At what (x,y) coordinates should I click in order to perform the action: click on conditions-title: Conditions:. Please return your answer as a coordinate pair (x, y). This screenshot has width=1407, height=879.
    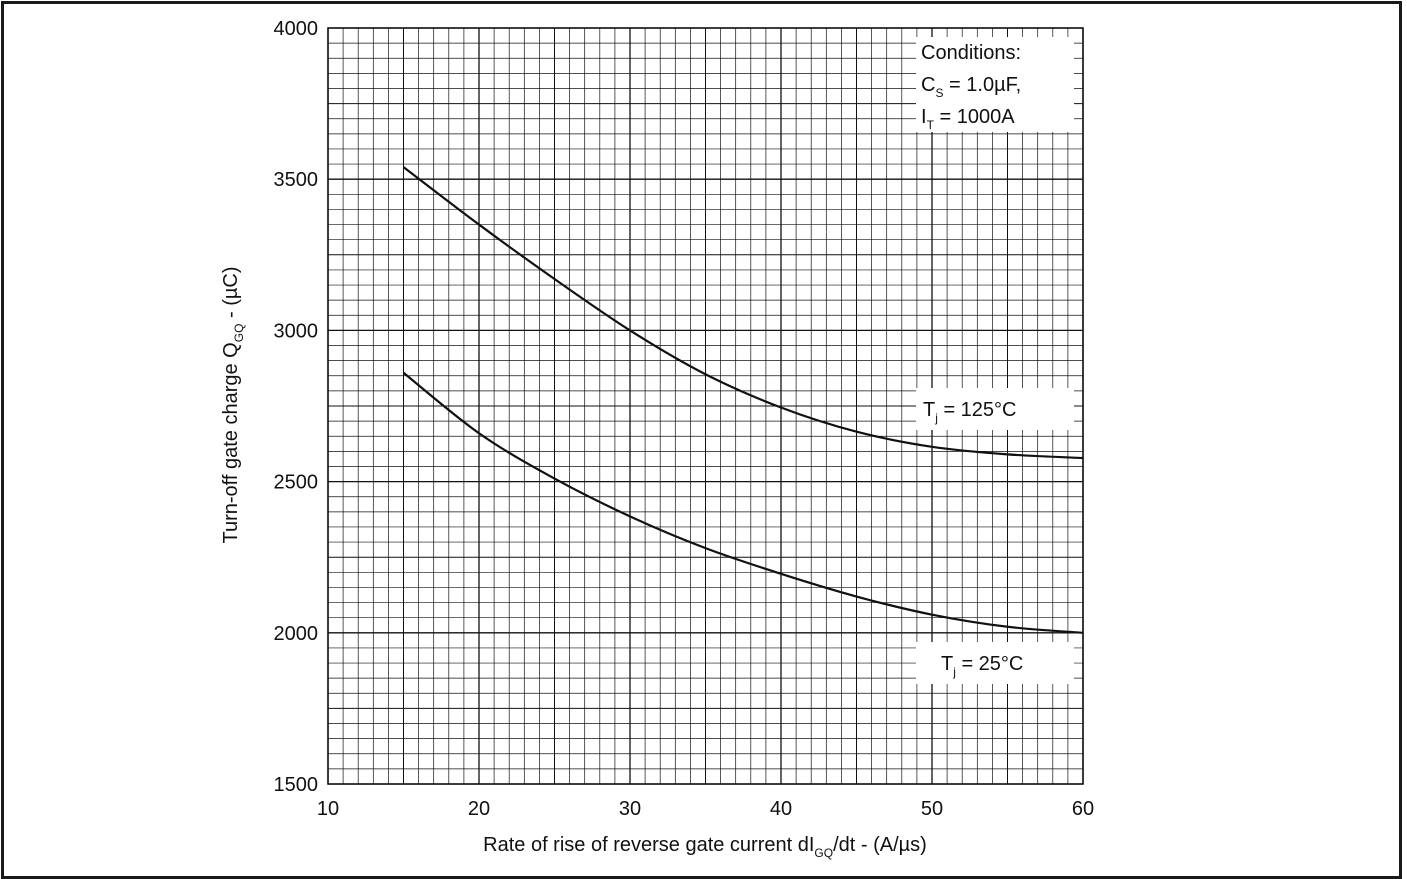
    Looking at the image, I should click on (971, 53).